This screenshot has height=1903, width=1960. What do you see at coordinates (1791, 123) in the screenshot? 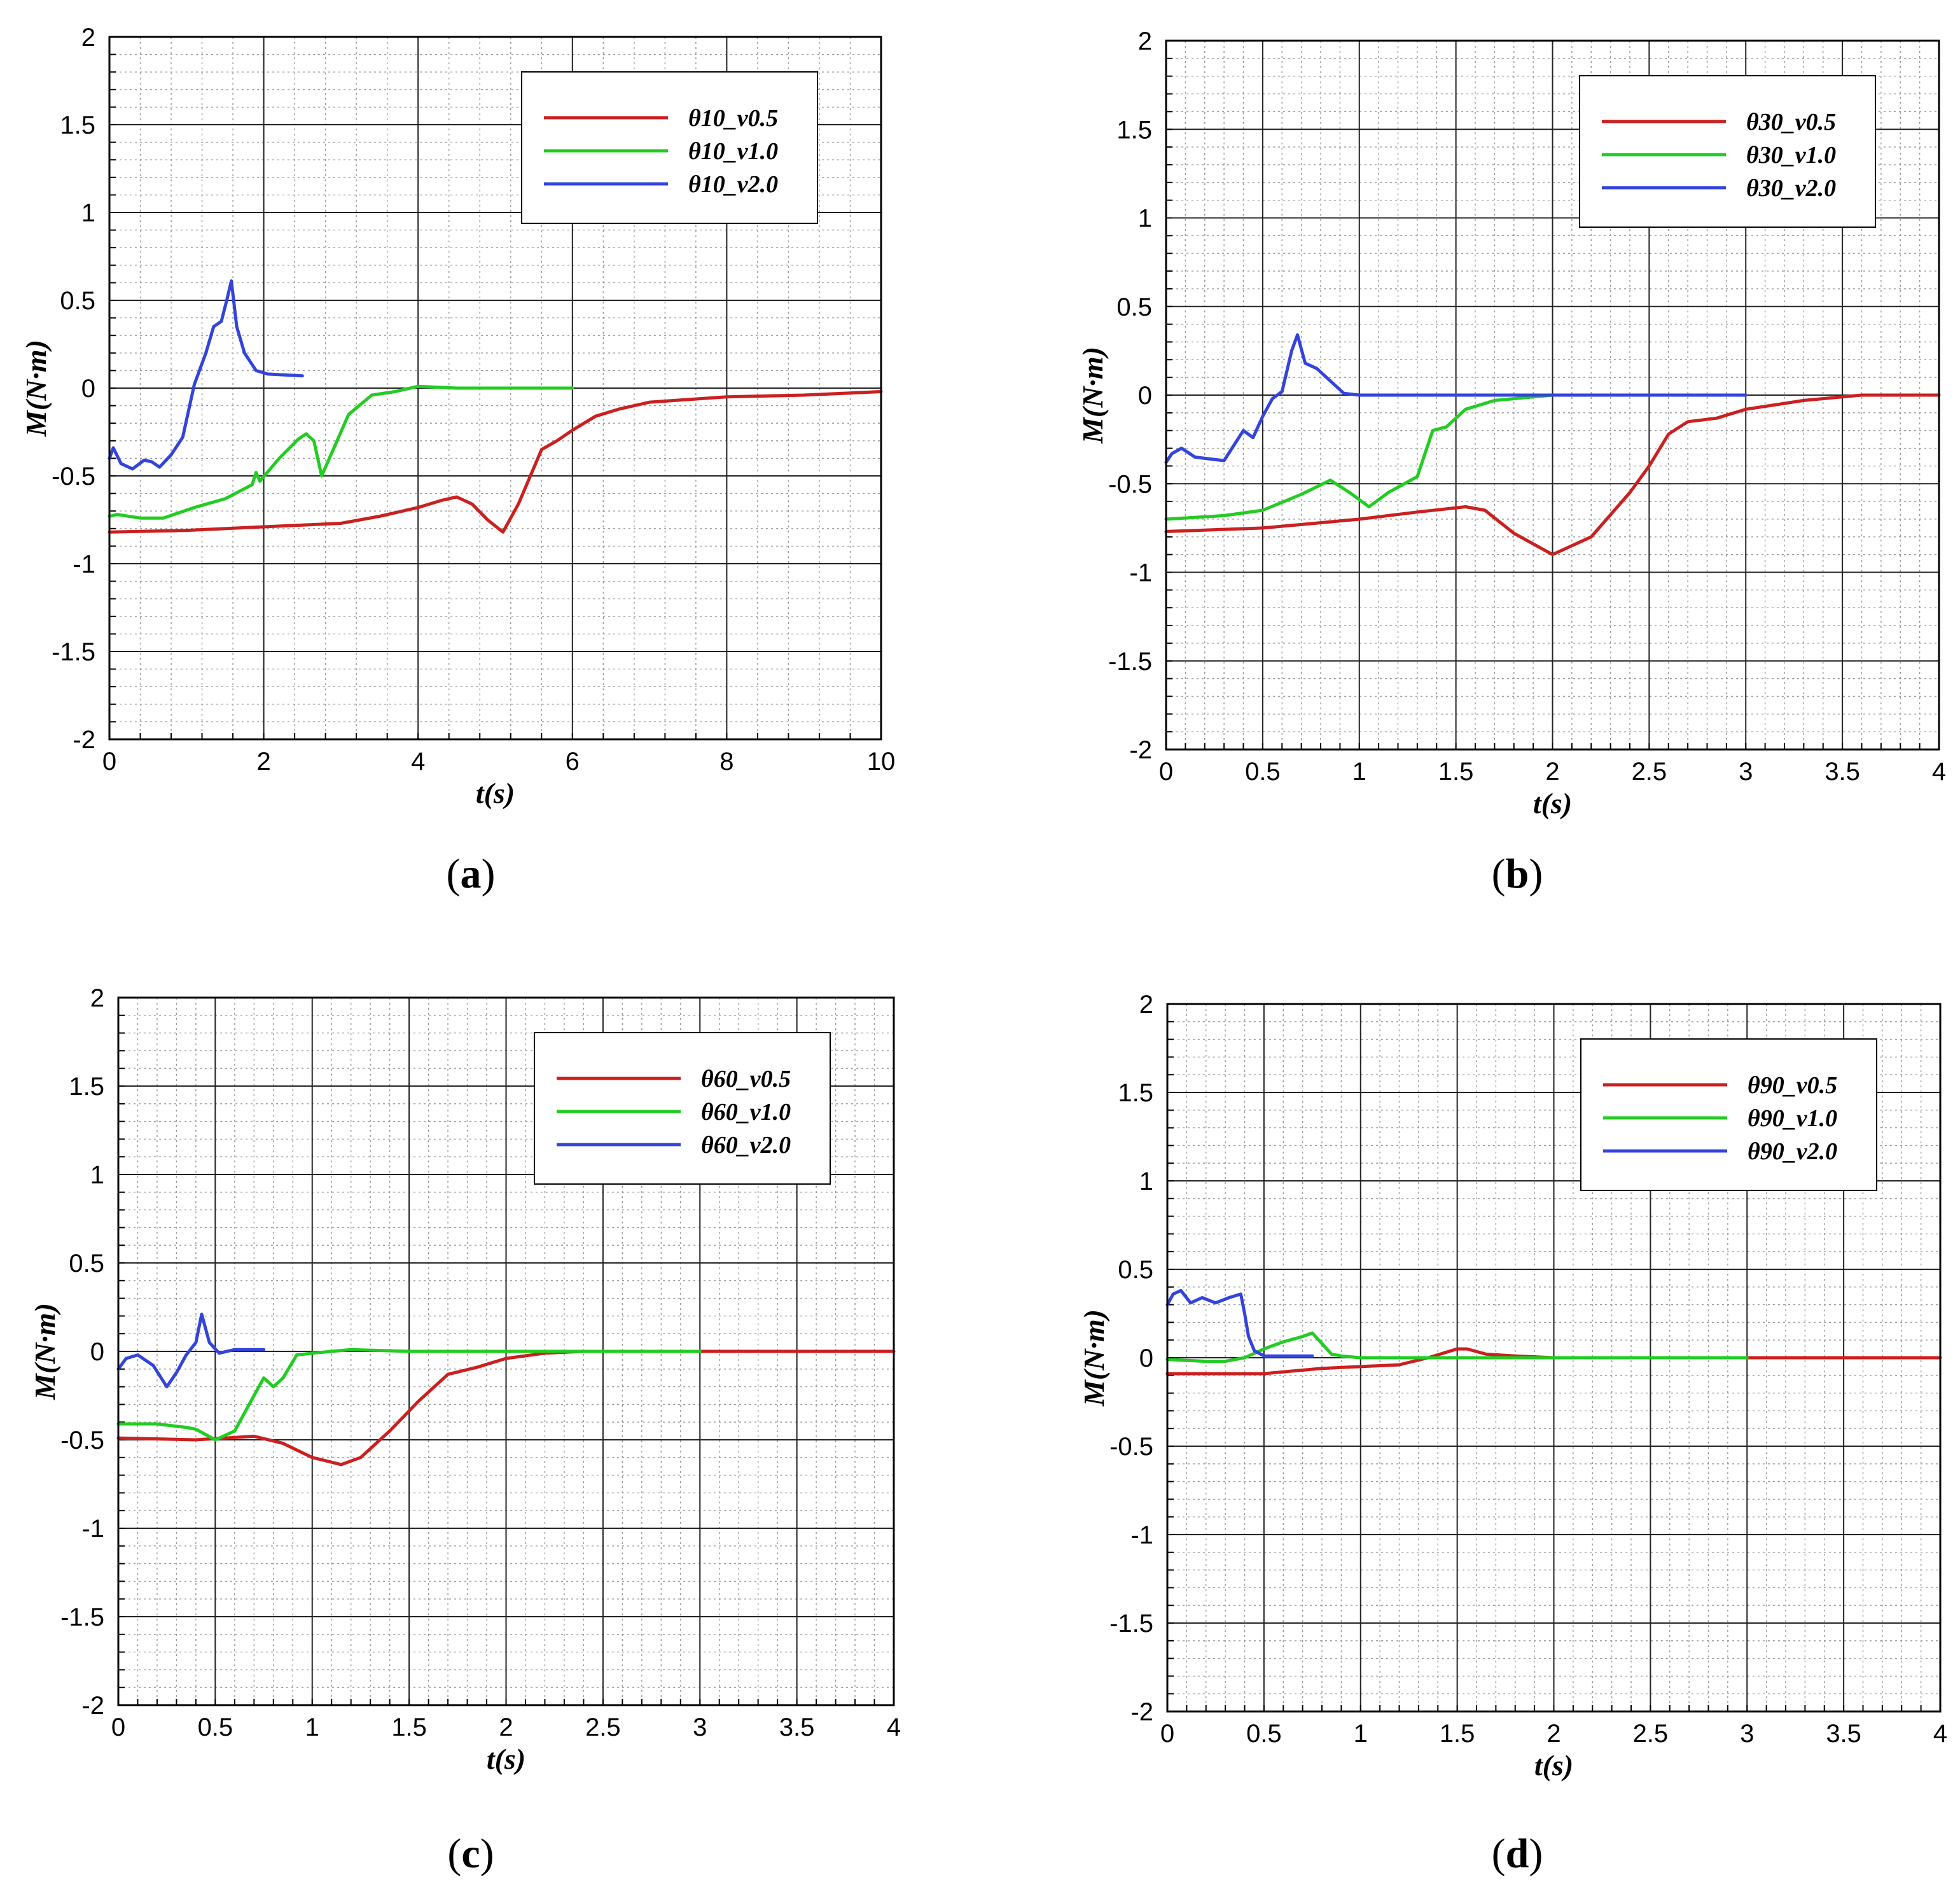
I see `legend-label: θ30_v0.5` at bounding box center [1791, 123].